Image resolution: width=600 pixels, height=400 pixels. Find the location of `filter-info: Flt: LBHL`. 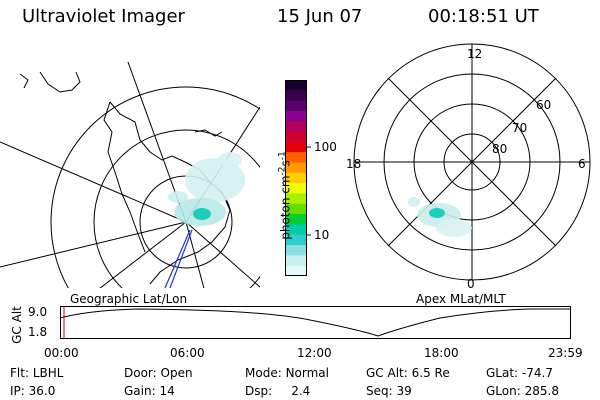

filter-info: Flt: LBHL is located at coordinates (37, 373).